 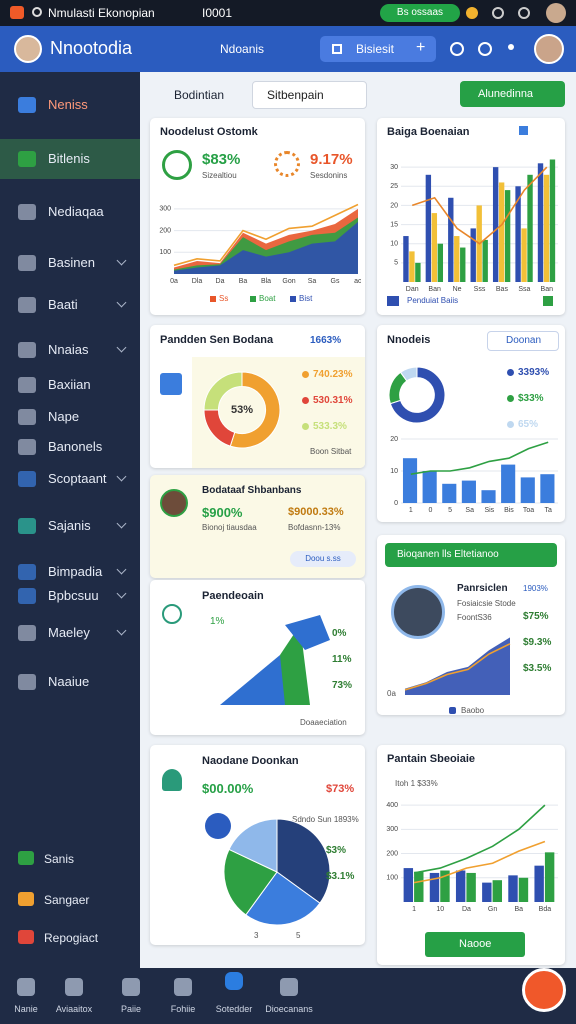 I want to click on tab-title: I0001, so click(x=217, y=13).